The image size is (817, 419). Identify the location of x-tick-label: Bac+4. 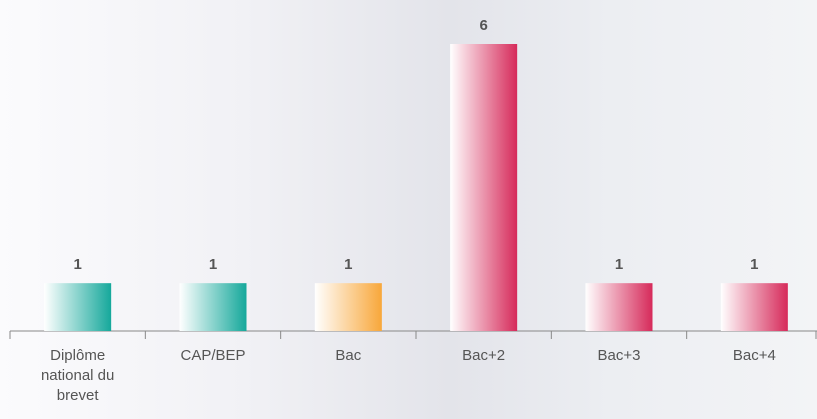
(754, 355).